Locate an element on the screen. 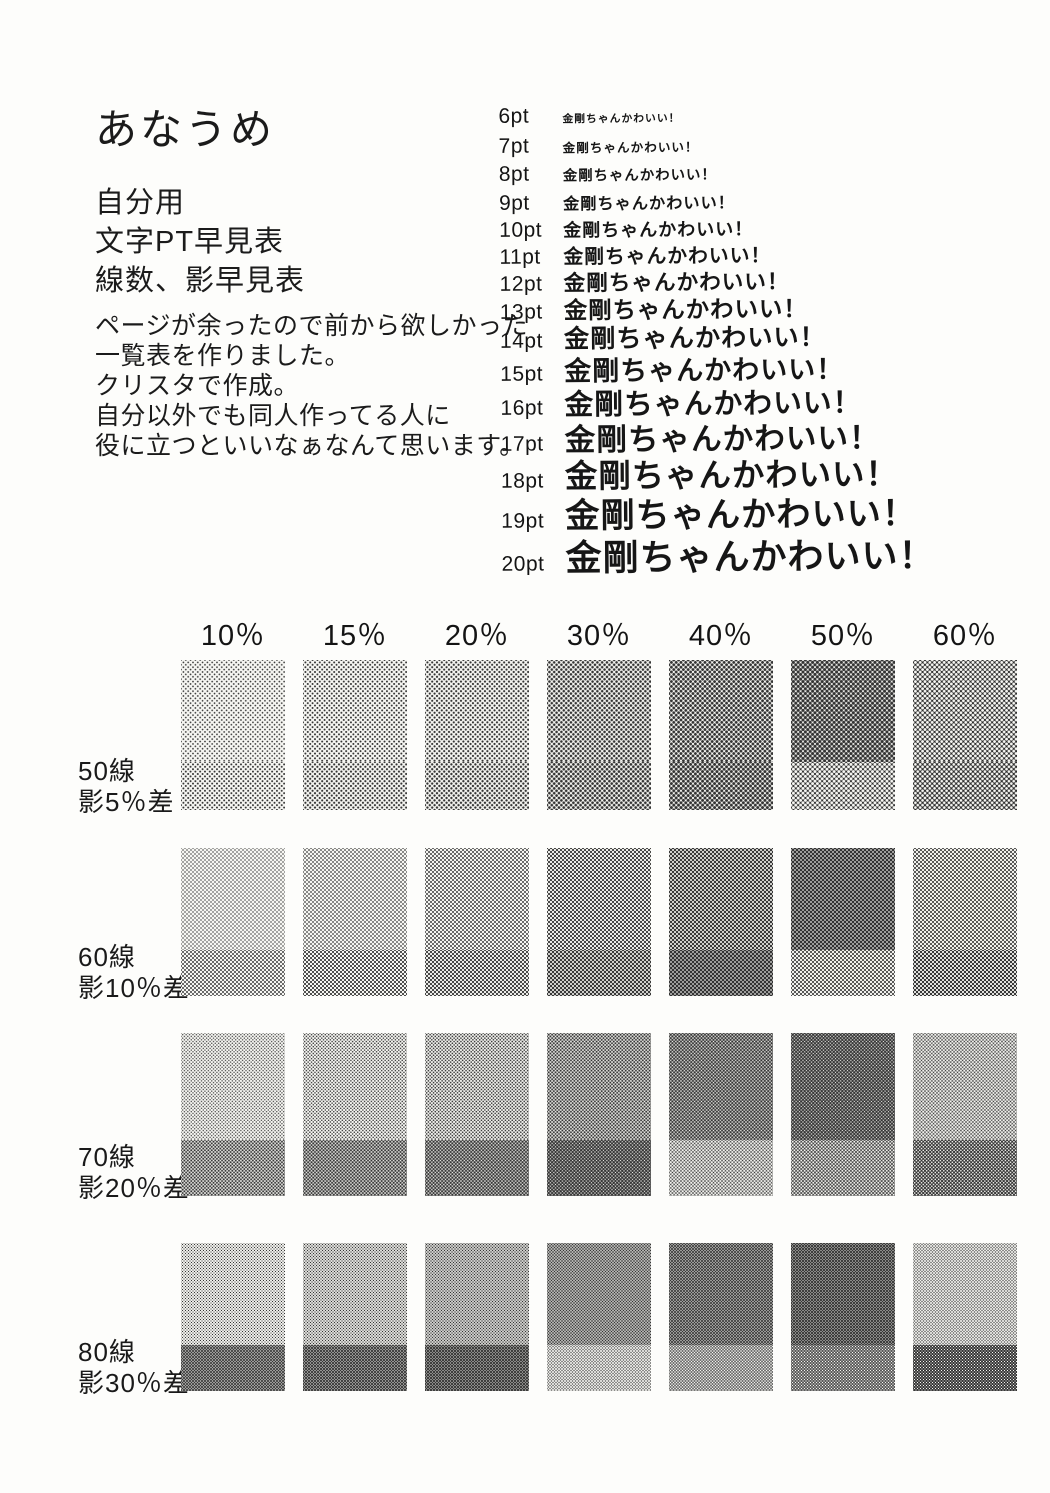 The height and width of the screenshot is (1493, 1050). note-line: 一覧表を作りました。 is located at coordinates (223, 356).